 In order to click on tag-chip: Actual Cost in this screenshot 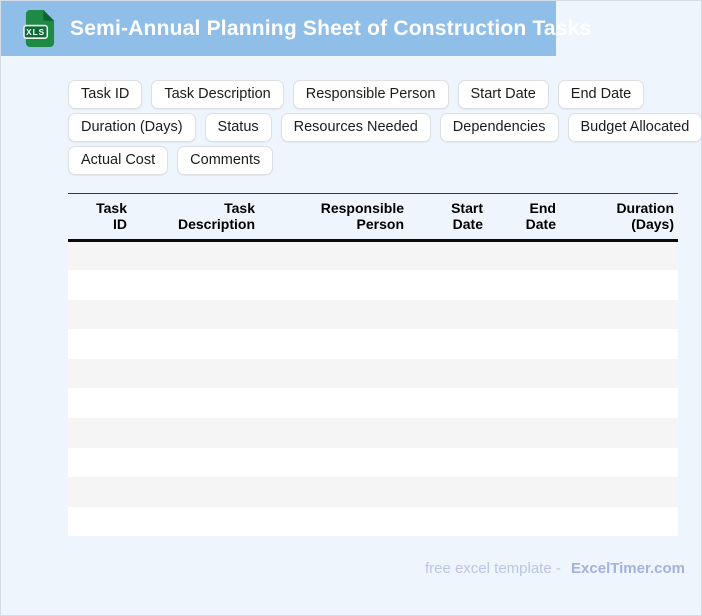, I will do `click(118, 160)`.